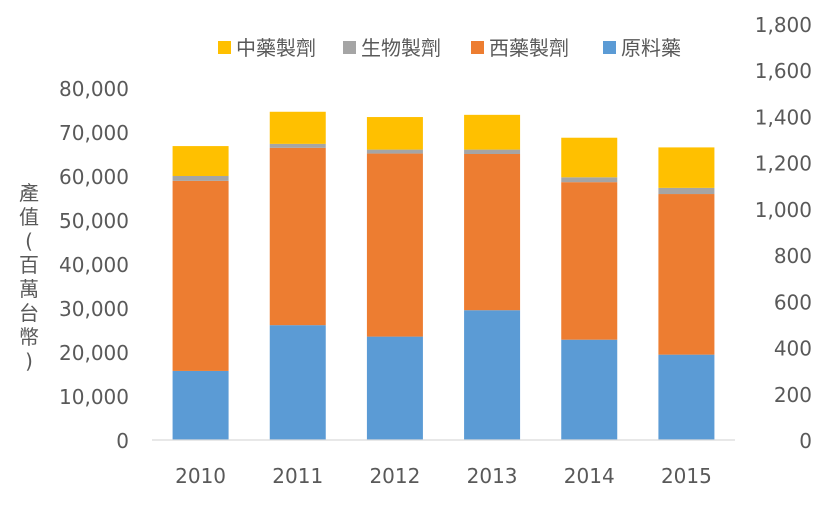 The image size is (829, 510). I want to click on y-tick-label: 30,000, so click(94, 309).